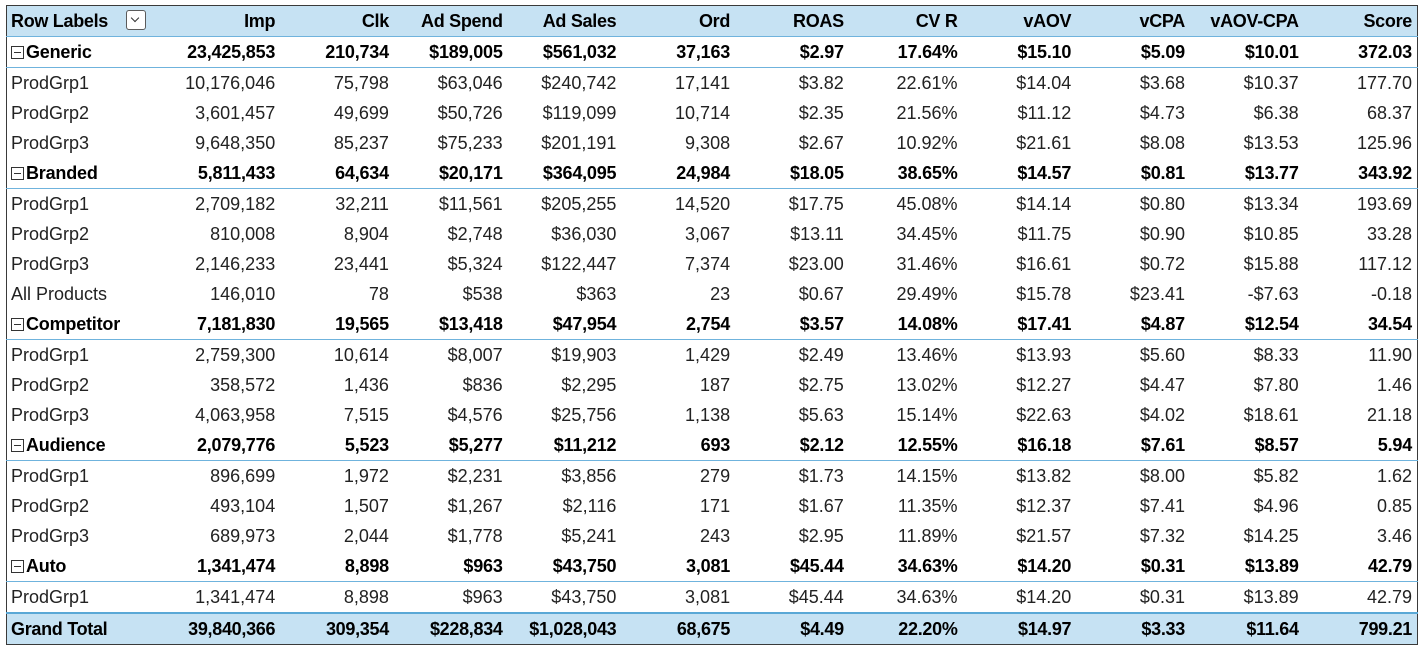  I want to click on column-header-vaov: vAOV, so click(1019, 21).